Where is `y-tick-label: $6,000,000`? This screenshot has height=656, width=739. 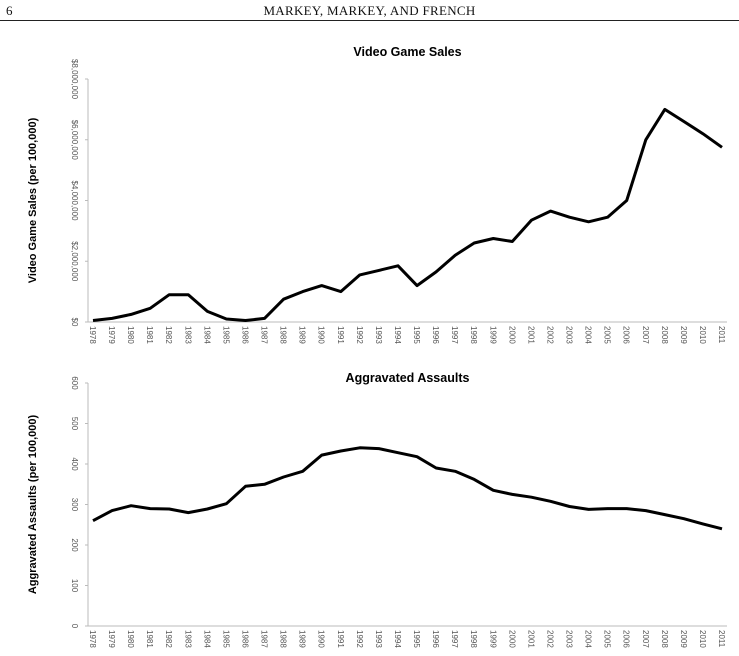
y-tick-label: $6,000,000 is located at coordinates (74, 140).